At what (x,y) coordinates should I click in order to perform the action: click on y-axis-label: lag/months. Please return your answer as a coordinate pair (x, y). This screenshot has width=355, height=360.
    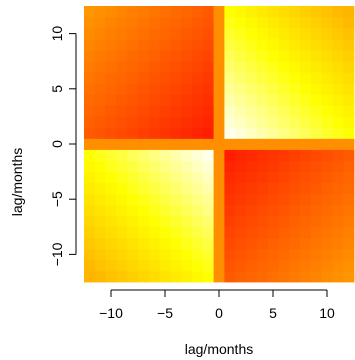
    Looking at the image, I should click on (17, 182).